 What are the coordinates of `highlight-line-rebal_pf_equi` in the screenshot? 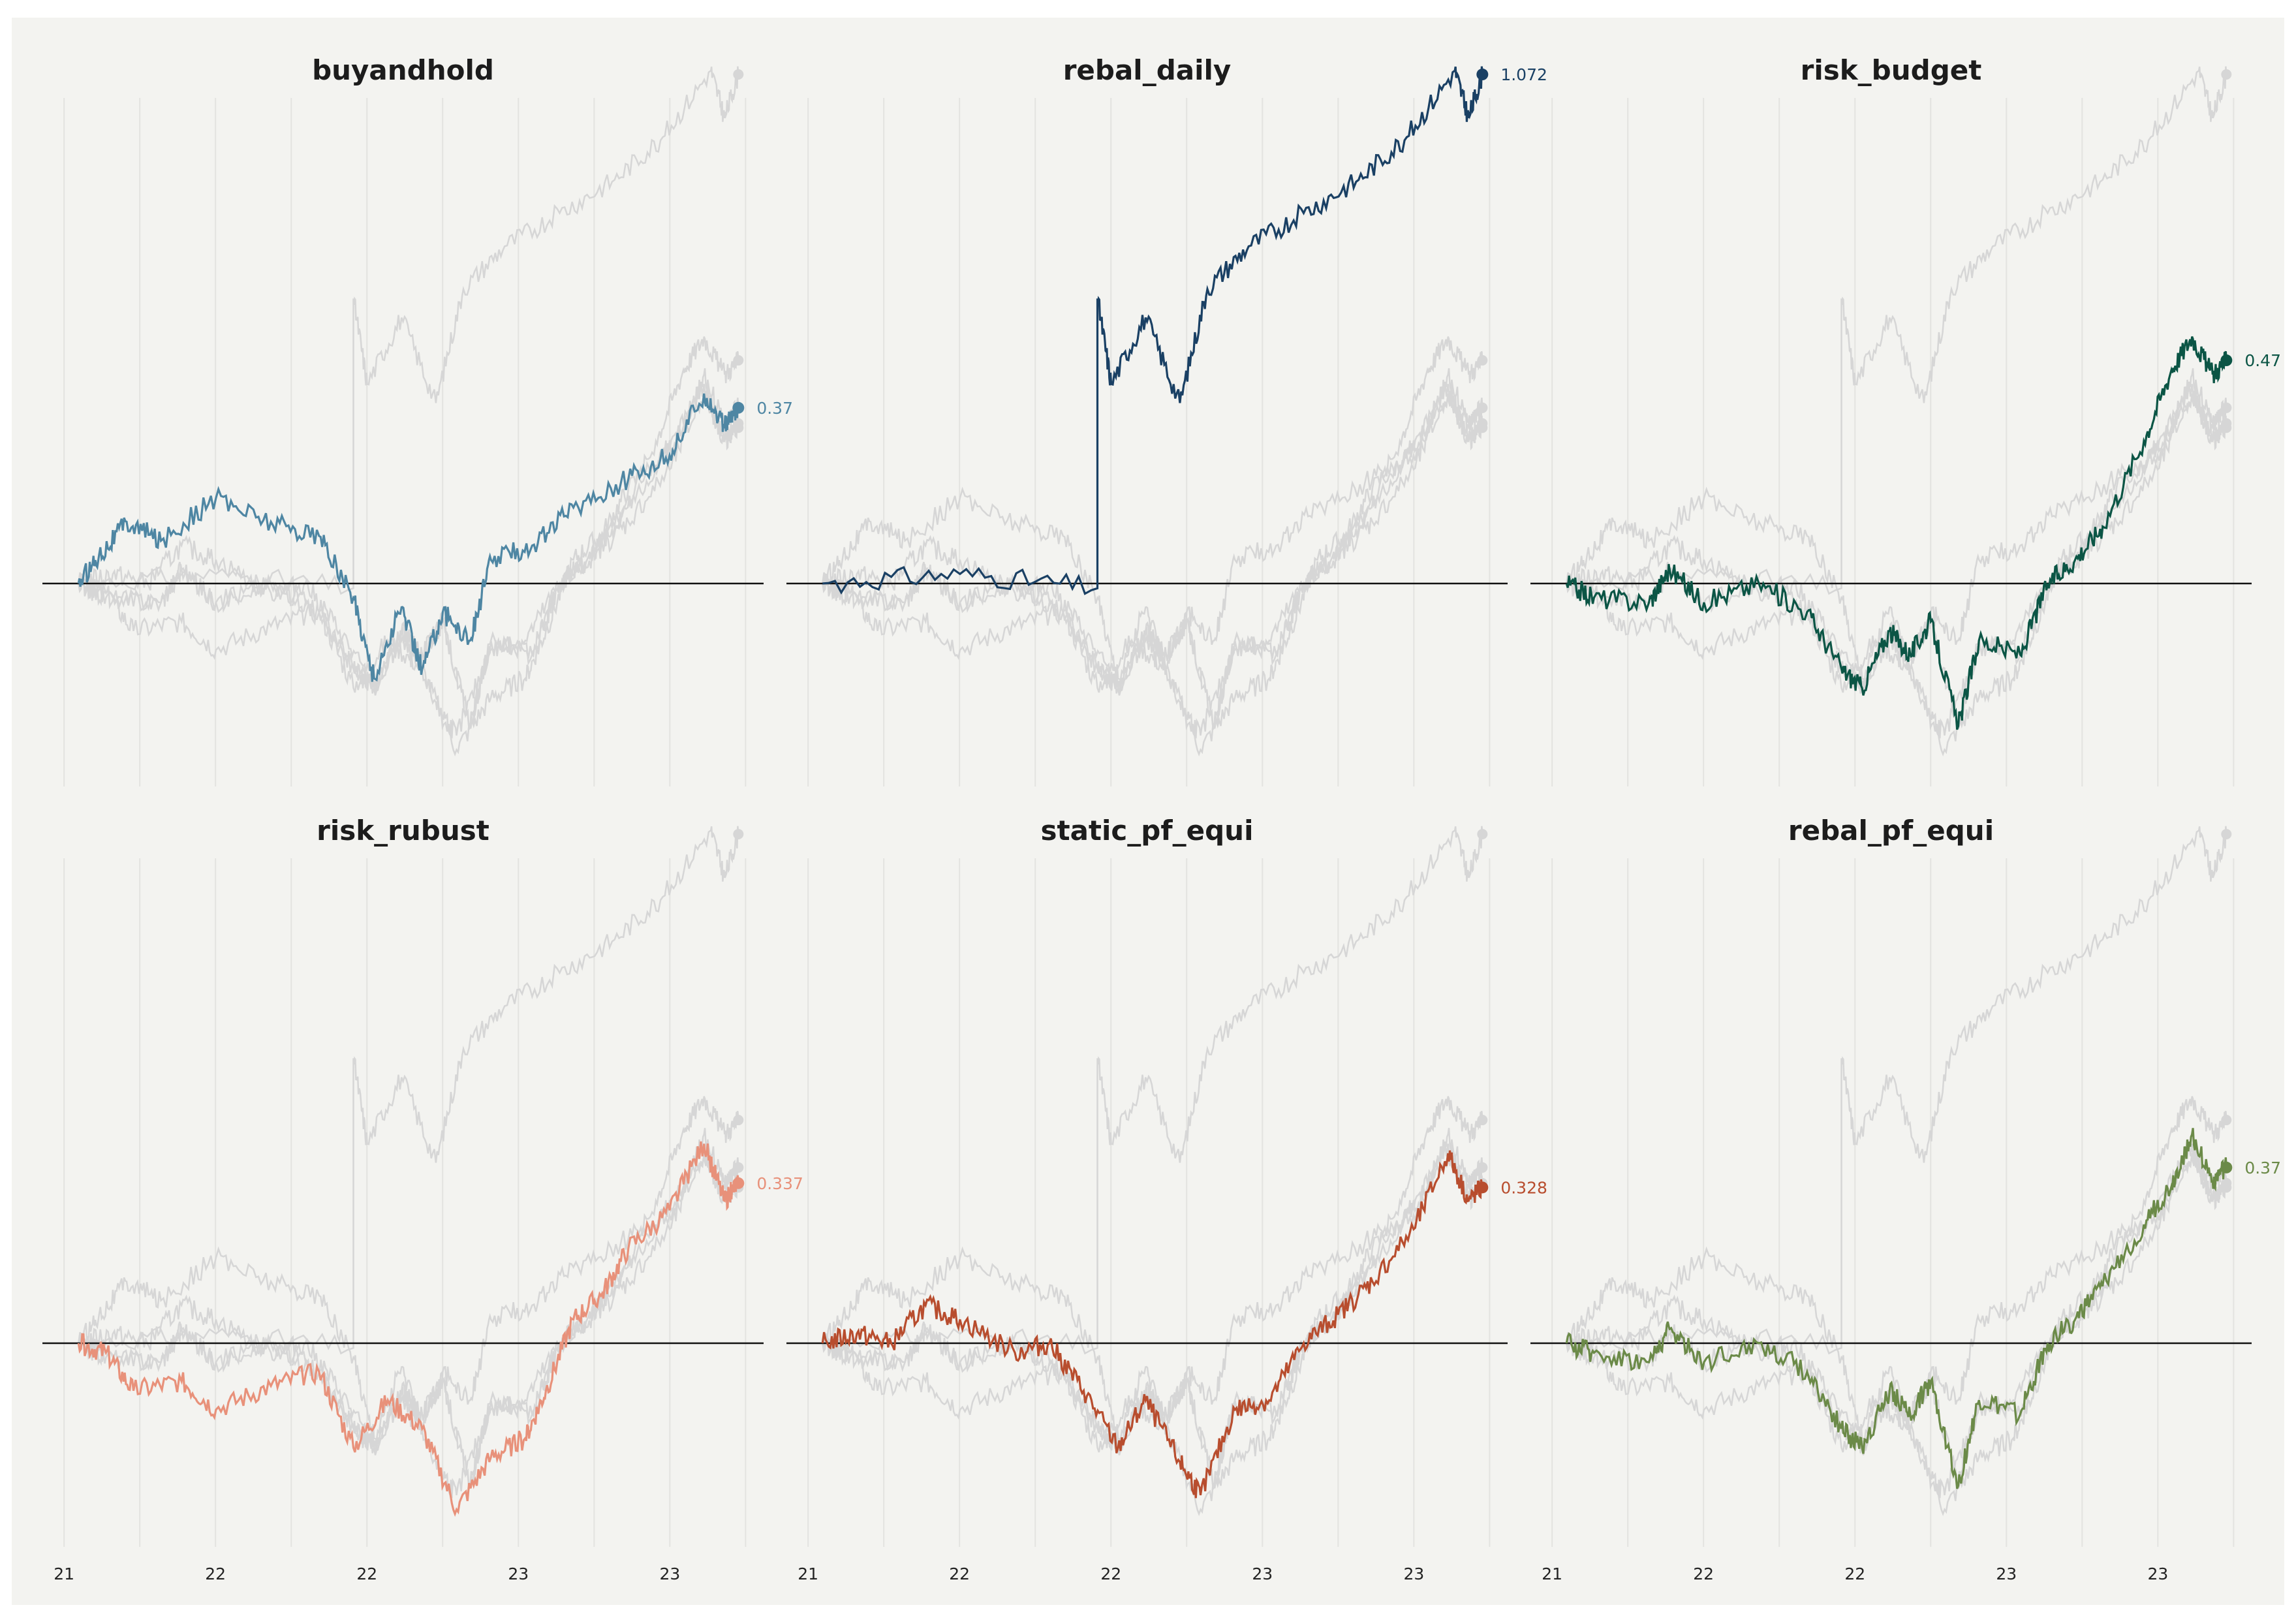 It's located at (1896, 1308).